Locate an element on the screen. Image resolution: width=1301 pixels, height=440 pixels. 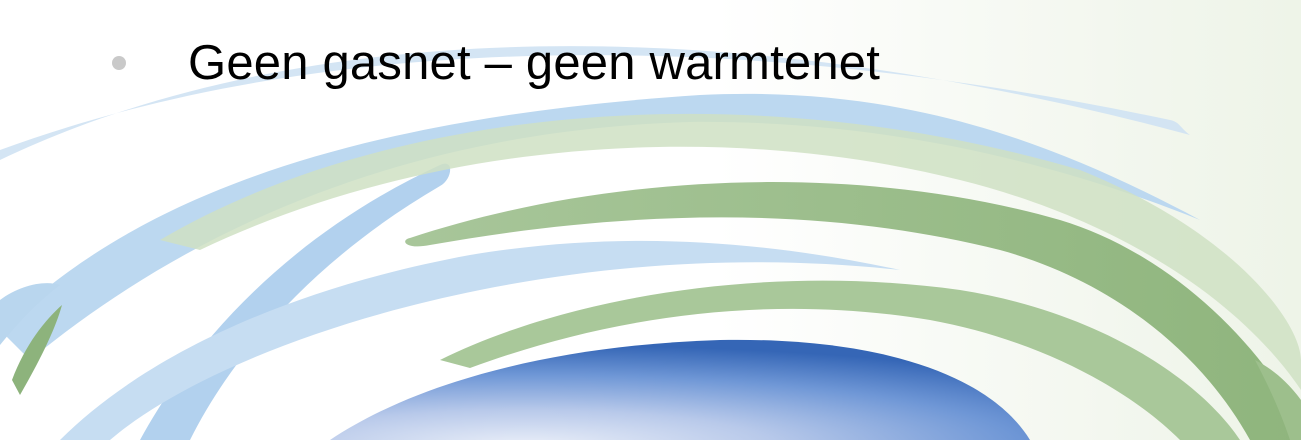
right-green-streak is located at coordinates (1278, 400).